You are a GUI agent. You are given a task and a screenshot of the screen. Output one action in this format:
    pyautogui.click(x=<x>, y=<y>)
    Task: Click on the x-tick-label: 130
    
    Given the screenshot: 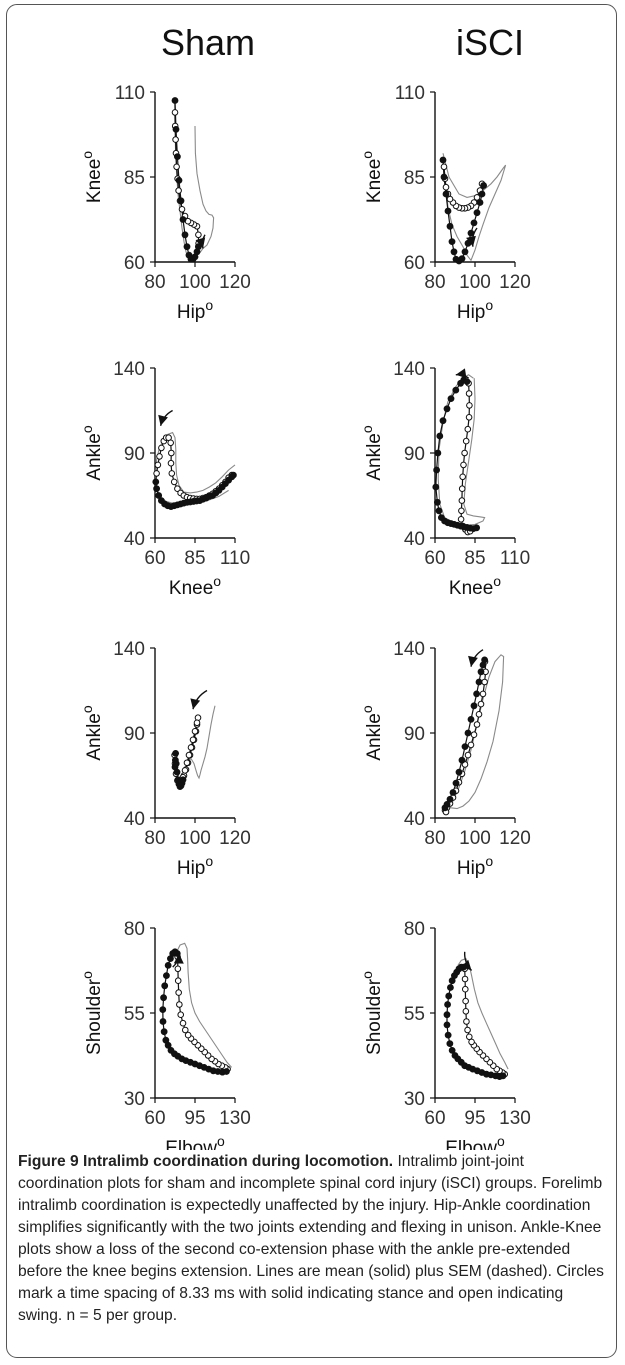 What is the action you would take?
    pyautogui.click(x=515, y=1118)
    